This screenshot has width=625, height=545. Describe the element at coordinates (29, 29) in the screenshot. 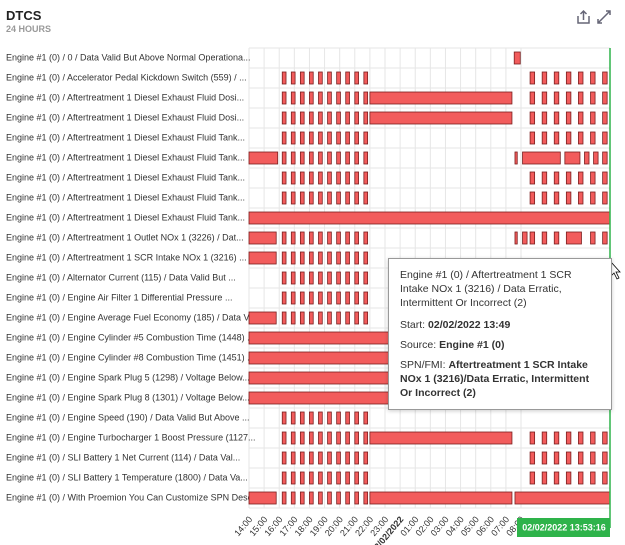

I see `panel-subtitle: 24 HOURS` at that location.